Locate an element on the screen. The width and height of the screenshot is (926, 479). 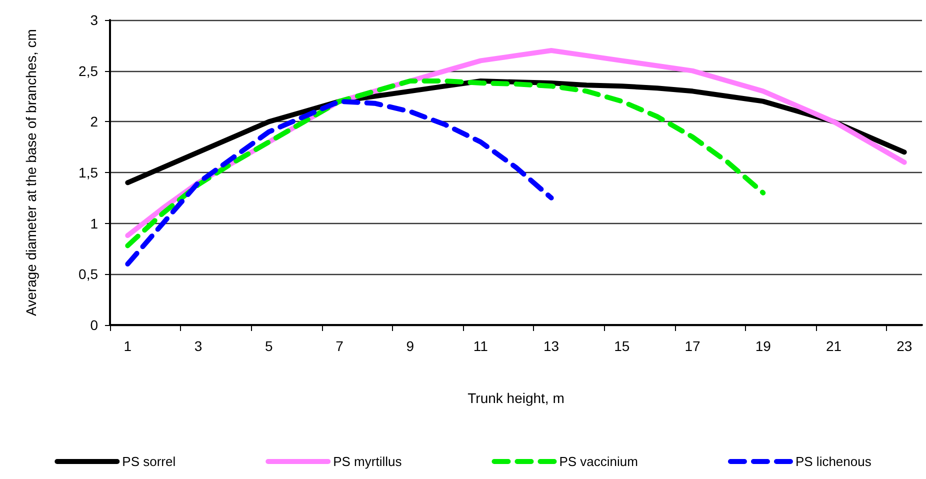
y-tick-label: 2 is located at coordinates (94, 122).